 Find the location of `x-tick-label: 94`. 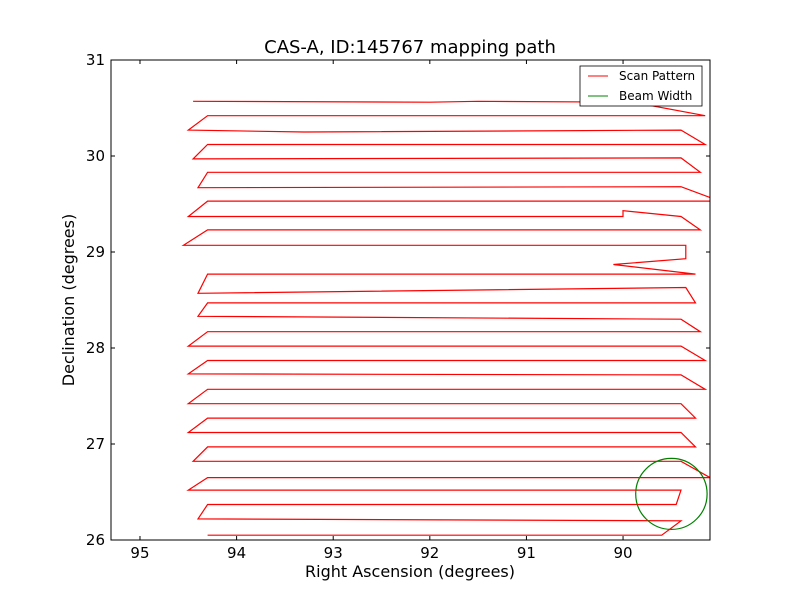

x-tick-label: 94 is located at coordinates (236, 553).